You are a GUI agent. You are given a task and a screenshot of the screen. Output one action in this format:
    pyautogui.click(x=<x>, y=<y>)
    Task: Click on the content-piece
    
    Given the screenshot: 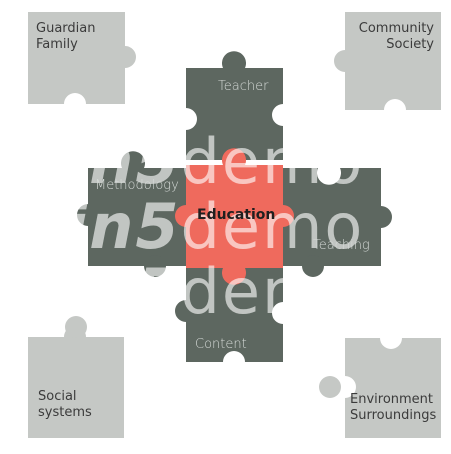 What is the action you would take?
    pyautogui.click(x=229, y=314)
    